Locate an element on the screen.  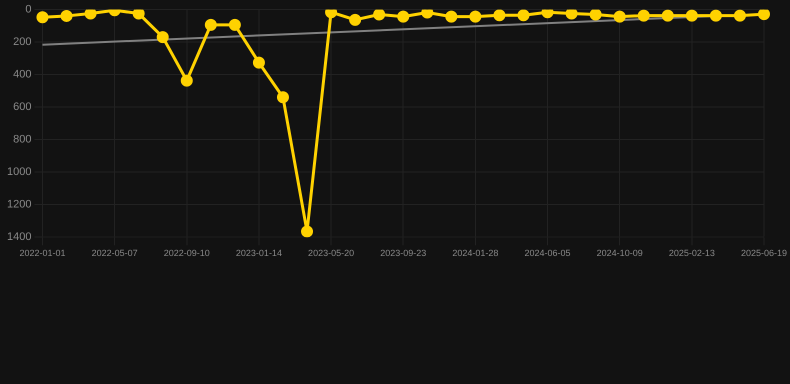
y-tick-label: 800 is located at coordinates (22, 140).